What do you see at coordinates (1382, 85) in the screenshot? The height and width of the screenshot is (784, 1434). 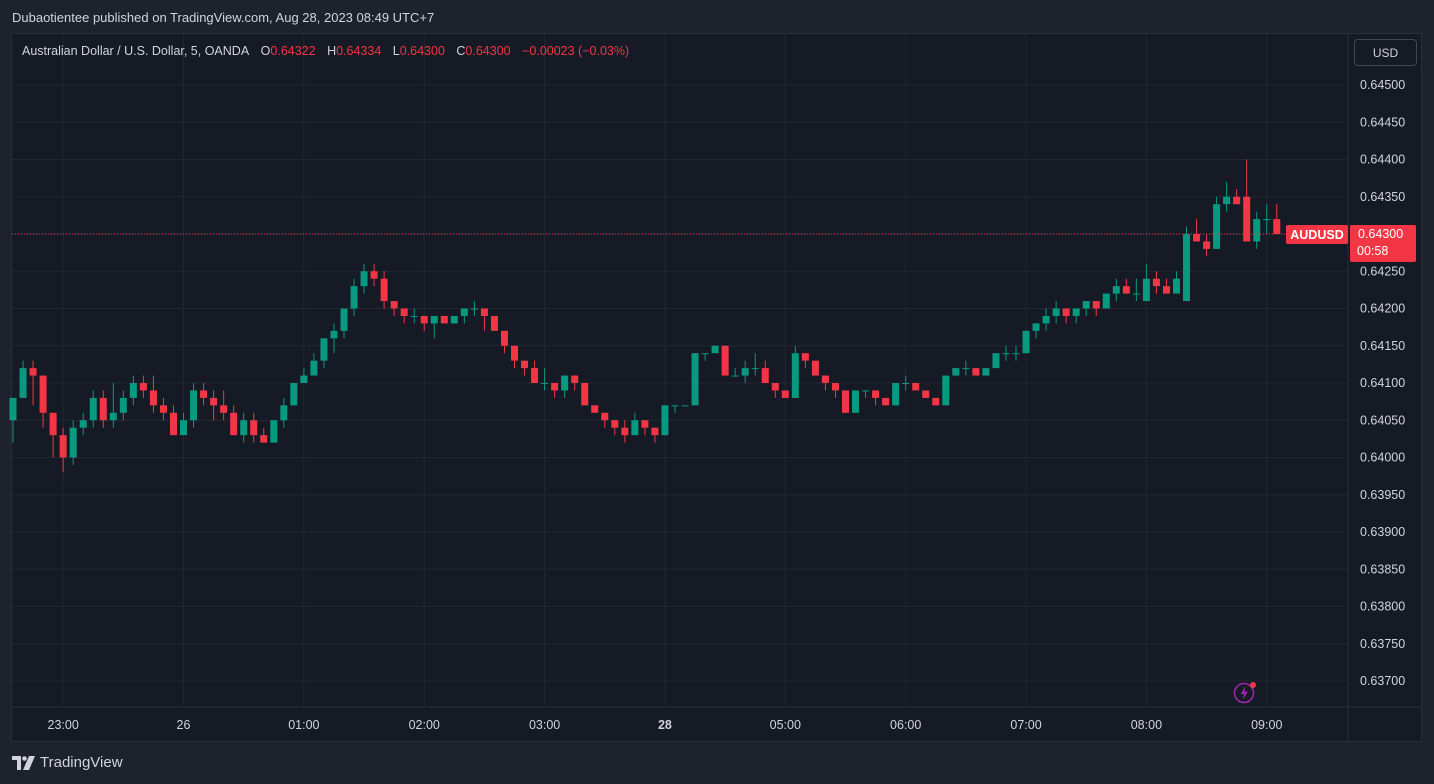 I see `y-tick-label: 0.64500` at bounding box center [1382, 85].